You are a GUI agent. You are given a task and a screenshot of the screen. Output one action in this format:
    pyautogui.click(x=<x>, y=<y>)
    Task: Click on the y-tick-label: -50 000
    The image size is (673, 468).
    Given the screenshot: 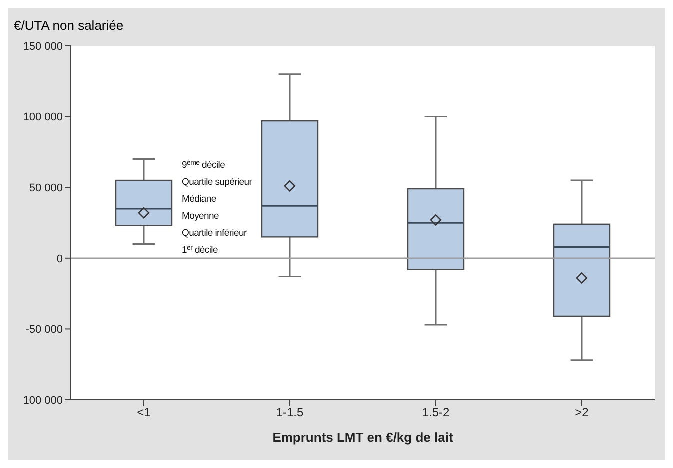 What is the action you would take?
    pyautogui.click(x=44, y=330)
    